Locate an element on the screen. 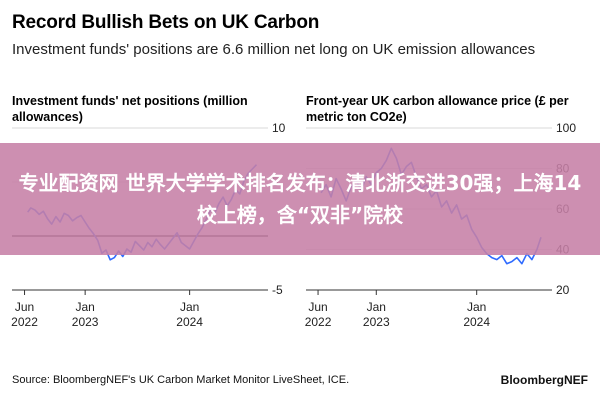 The width and height of the screenshot is (600, 400). right-xtick-label-year: 2024 is located at coordinates (476, 322).